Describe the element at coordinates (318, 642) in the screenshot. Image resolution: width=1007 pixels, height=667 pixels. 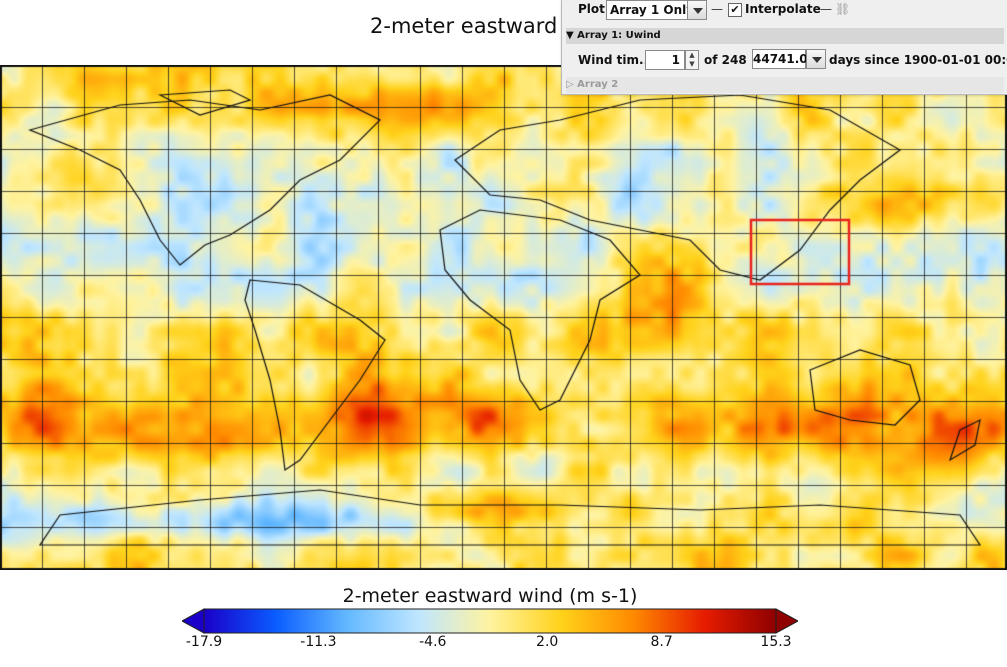
I see `colorbar-tick-label: -11.3` at that location.